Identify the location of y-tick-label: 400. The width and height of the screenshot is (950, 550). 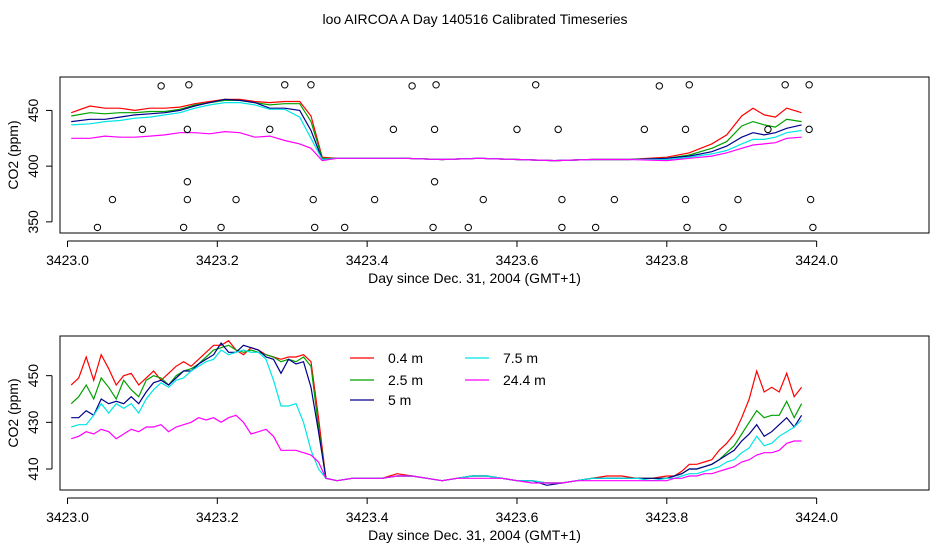
(33, 166).